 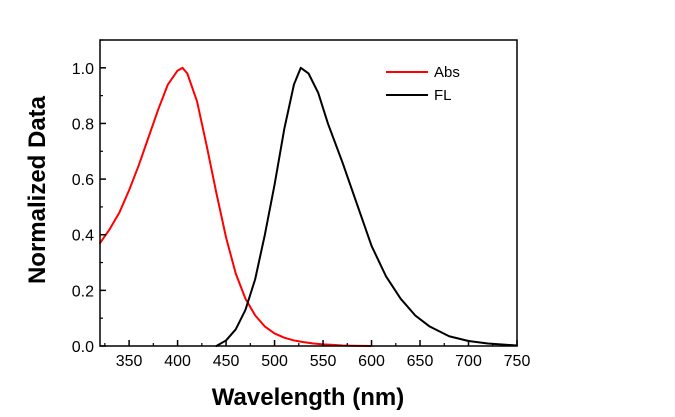 I want to click on x-tick-label: 600, so click(x=371, y=361).